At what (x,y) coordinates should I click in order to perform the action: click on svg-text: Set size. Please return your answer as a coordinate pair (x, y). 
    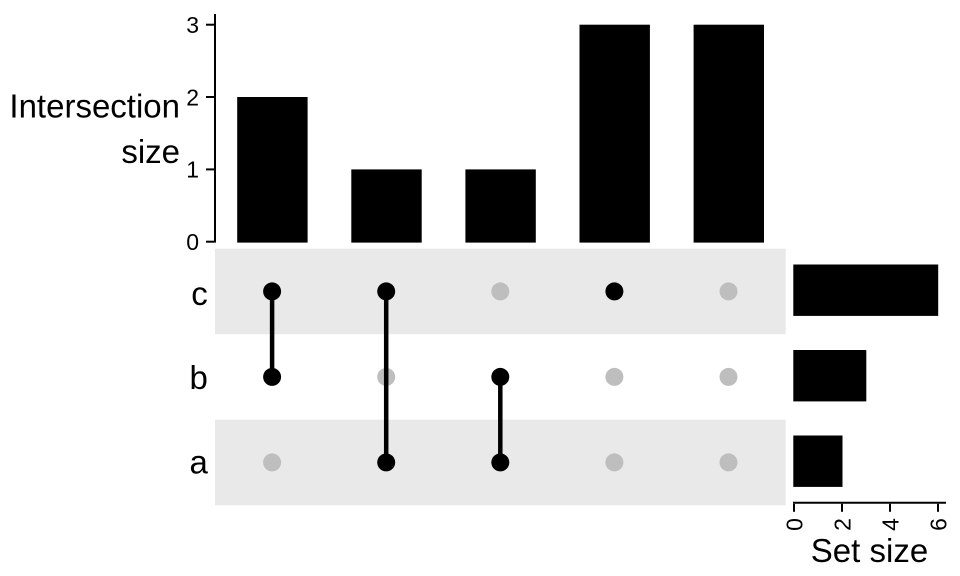
    Looking at the image, I should click on (869, 550).